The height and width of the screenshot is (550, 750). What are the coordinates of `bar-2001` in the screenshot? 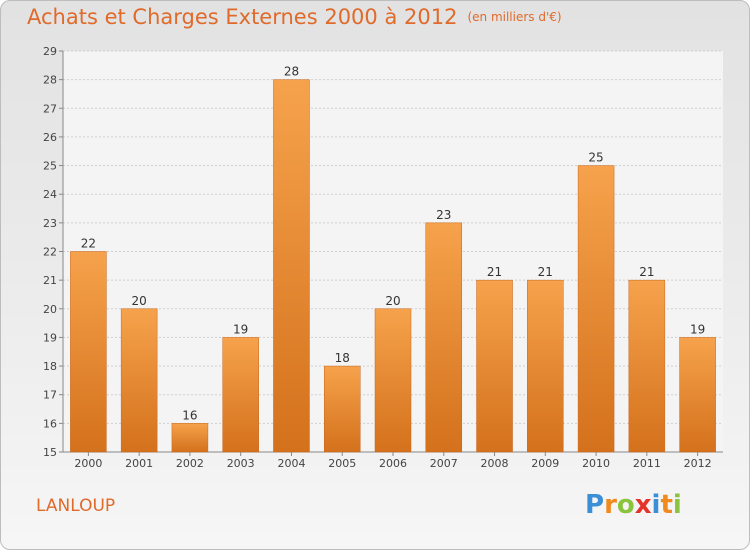 It's located at (139, 380).